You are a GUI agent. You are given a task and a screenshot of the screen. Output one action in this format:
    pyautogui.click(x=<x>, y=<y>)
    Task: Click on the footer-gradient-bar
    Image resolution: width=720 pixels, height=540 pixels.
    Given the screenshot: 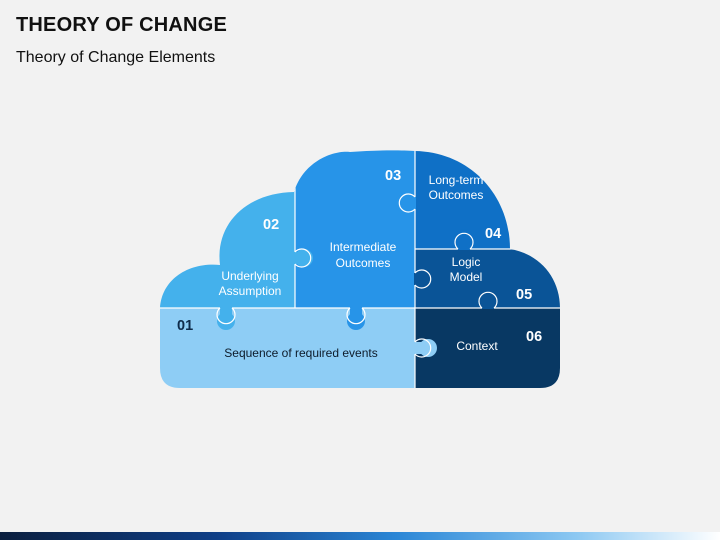 What is the action you would take?
    pyautogui.click(x=360, y=536)
    